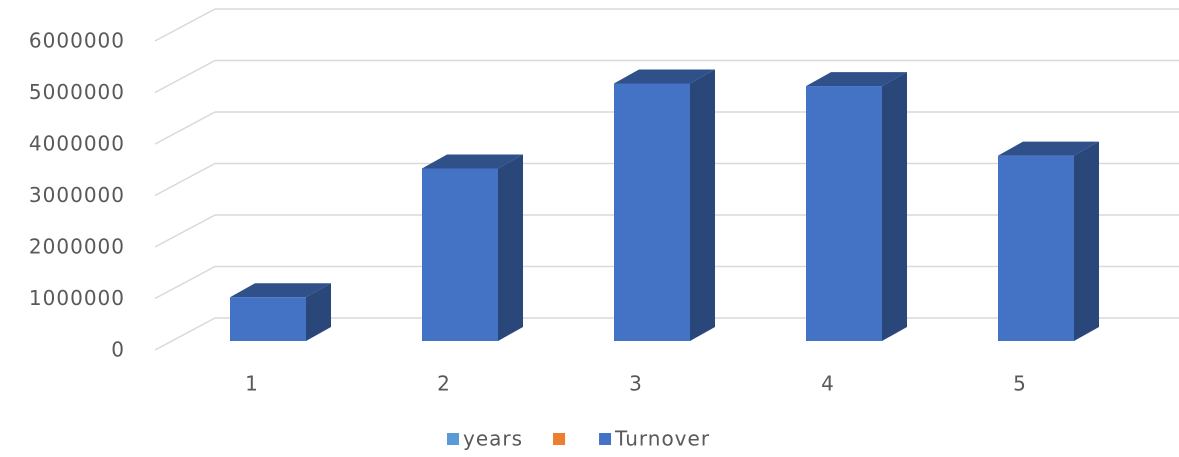  I want to click on y-tick-label: 0, so click(118, 350).